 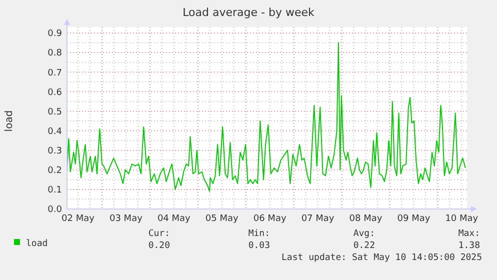 What do you see at coordinates (259, 234) in the screenshot?
I see `text: Min:` at bounding box center [259, 234].